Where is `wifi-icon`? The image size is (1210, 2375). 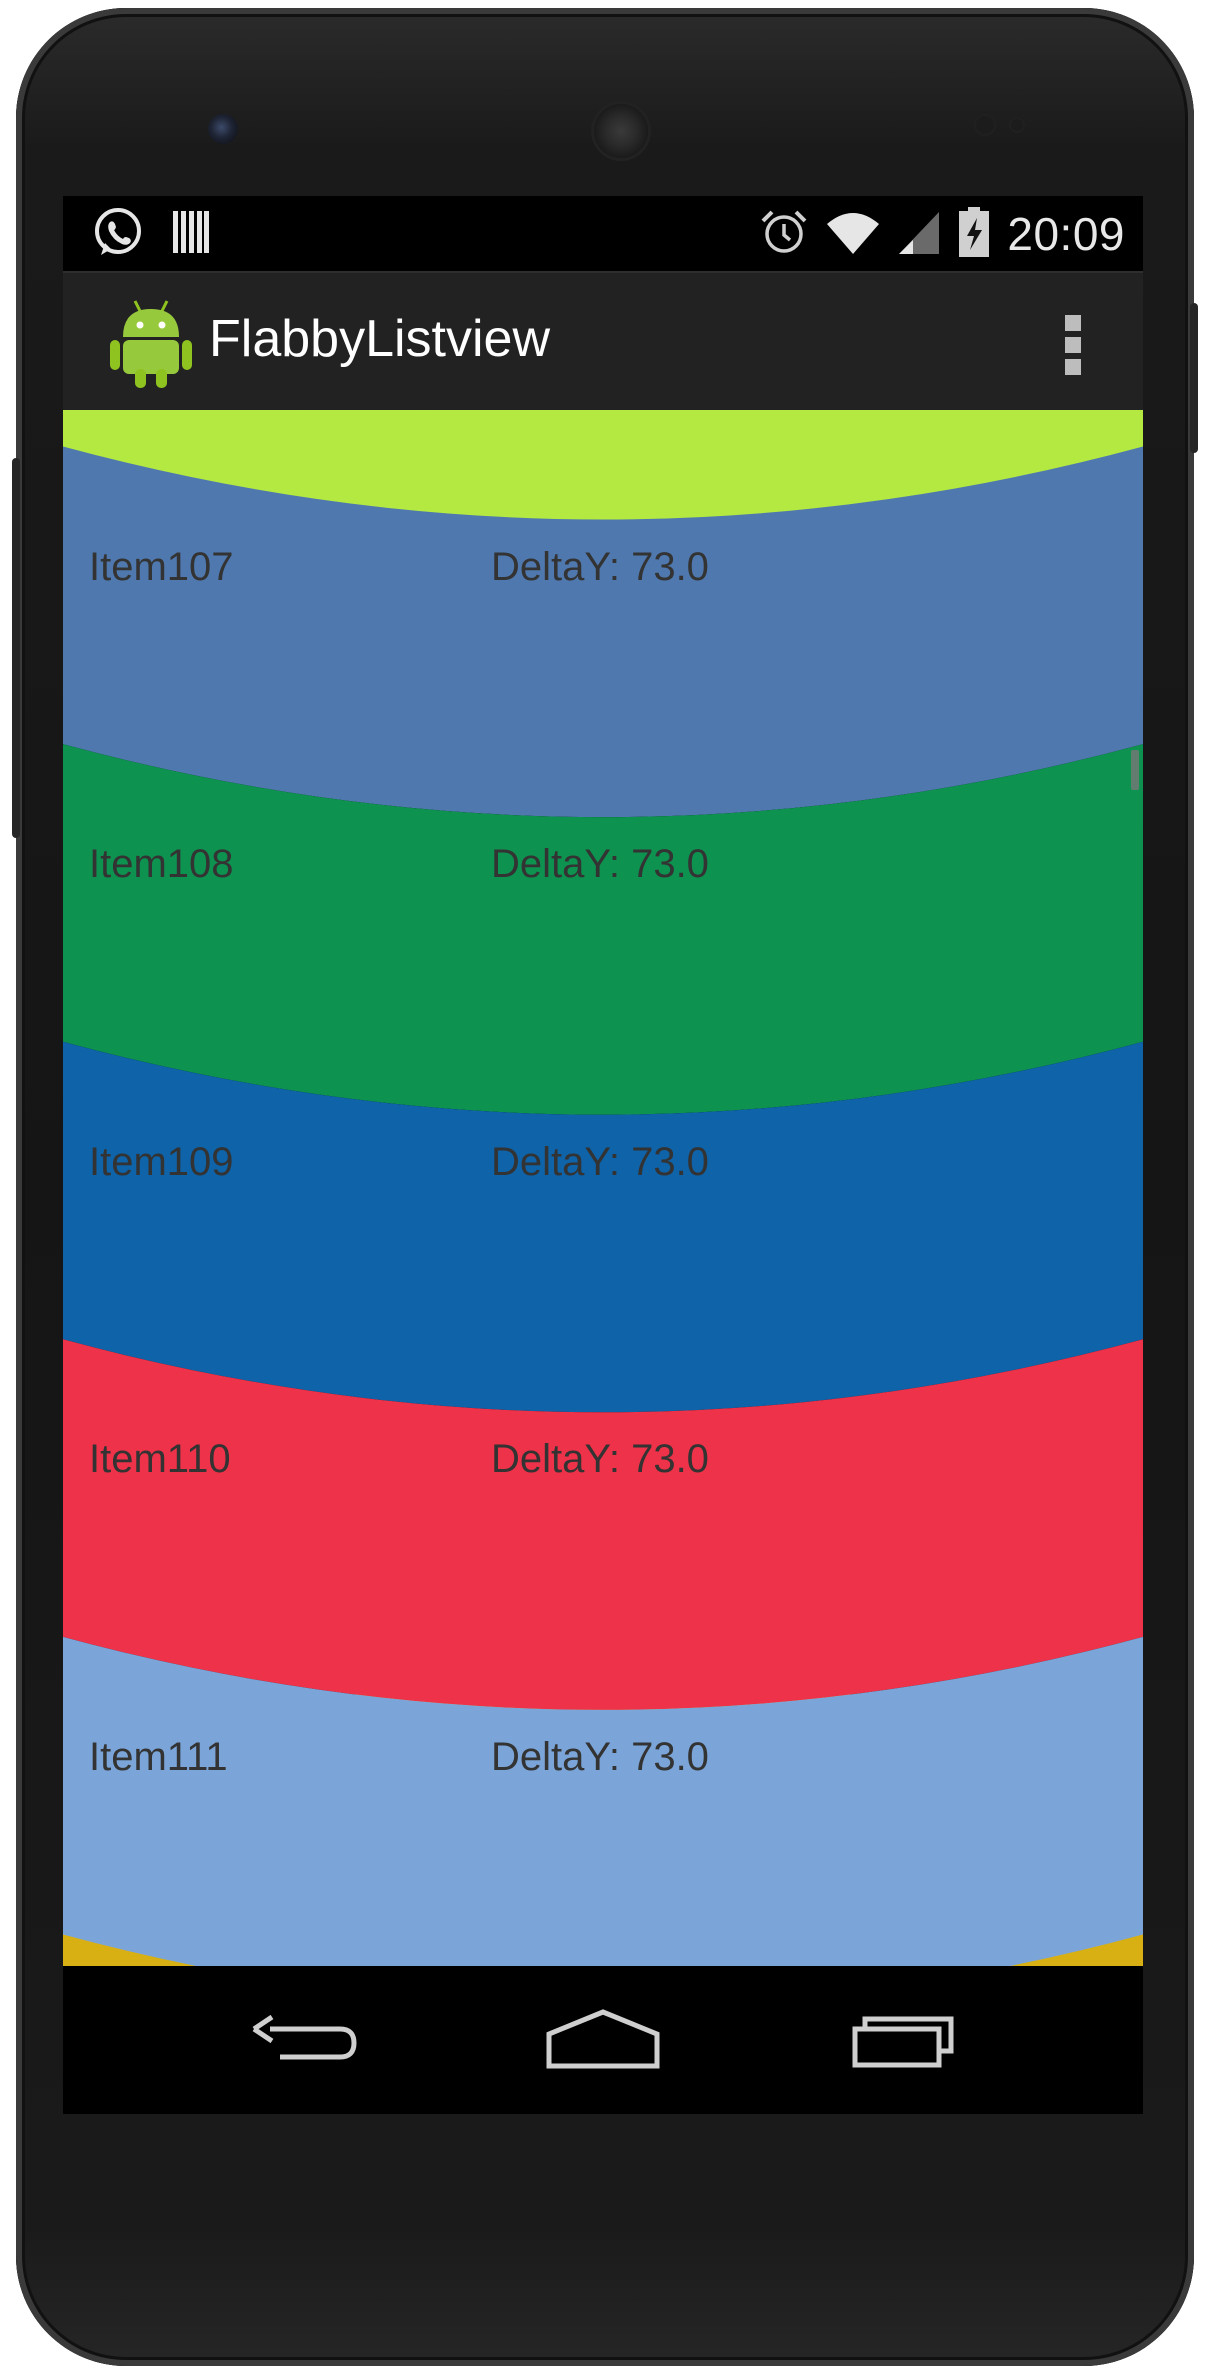
wifi-icon is located at coordinates (853, 234).